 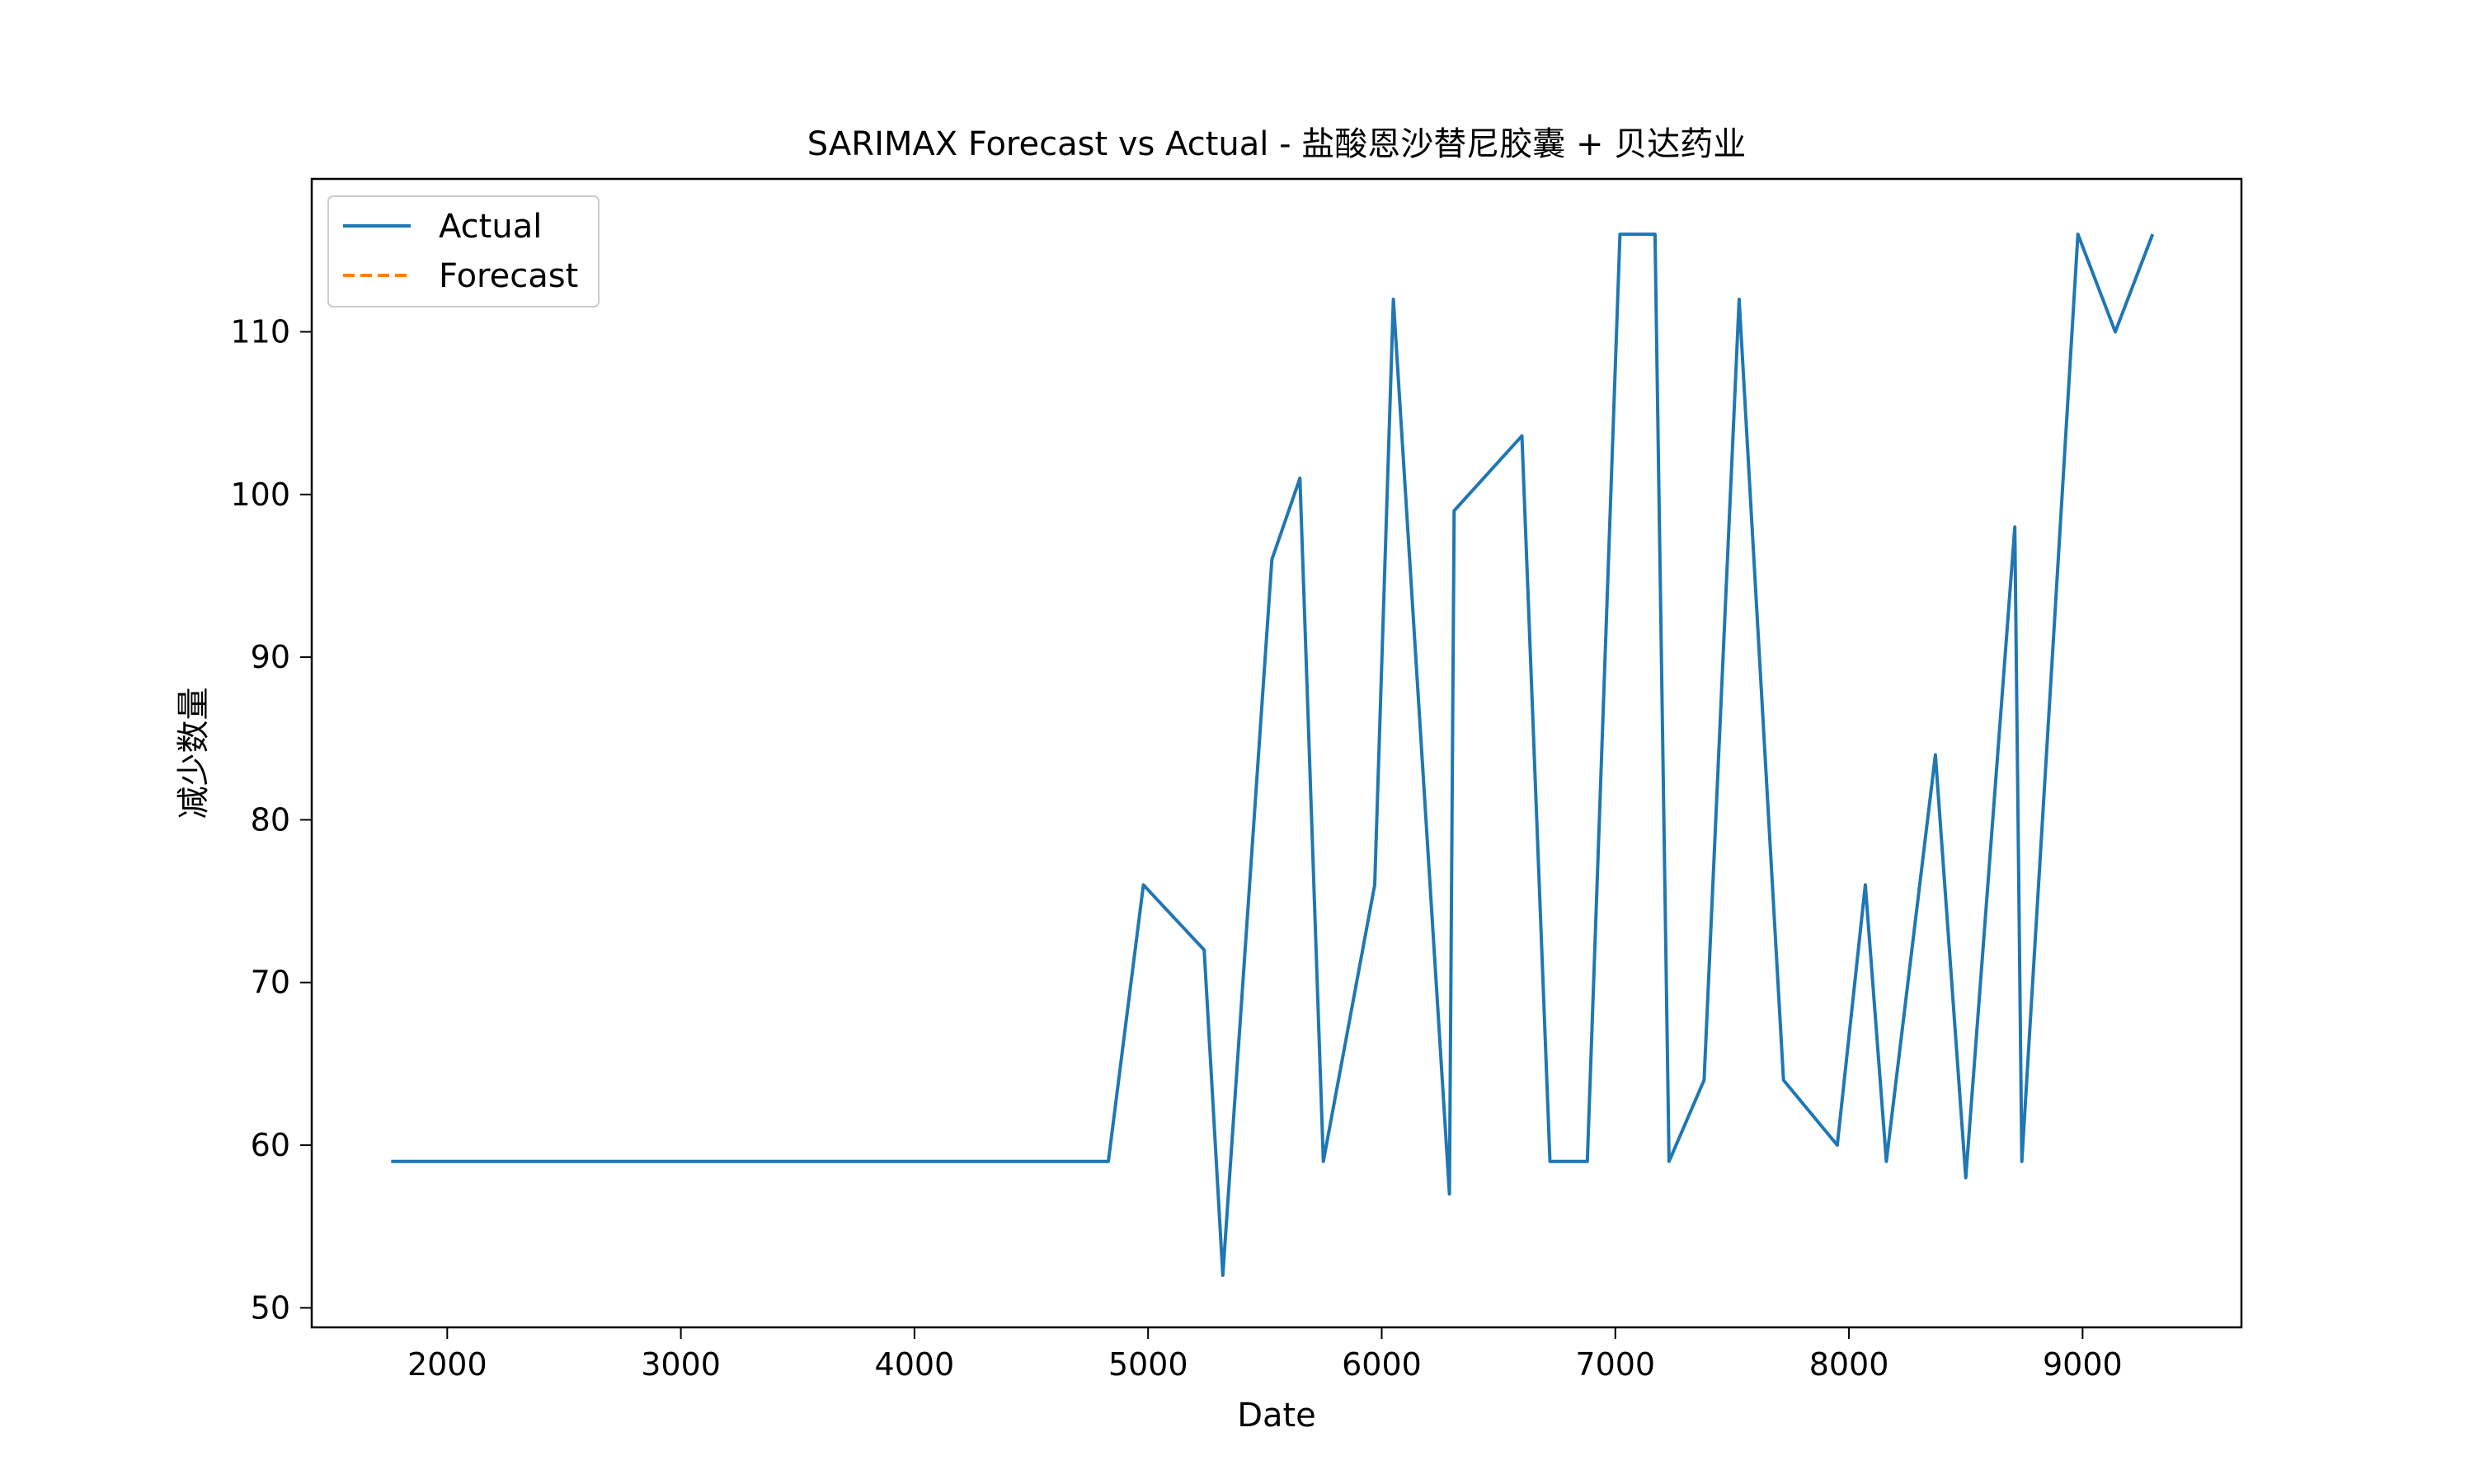 I want to click on x-tick-label: 3000, so click(x=681, y=1364).